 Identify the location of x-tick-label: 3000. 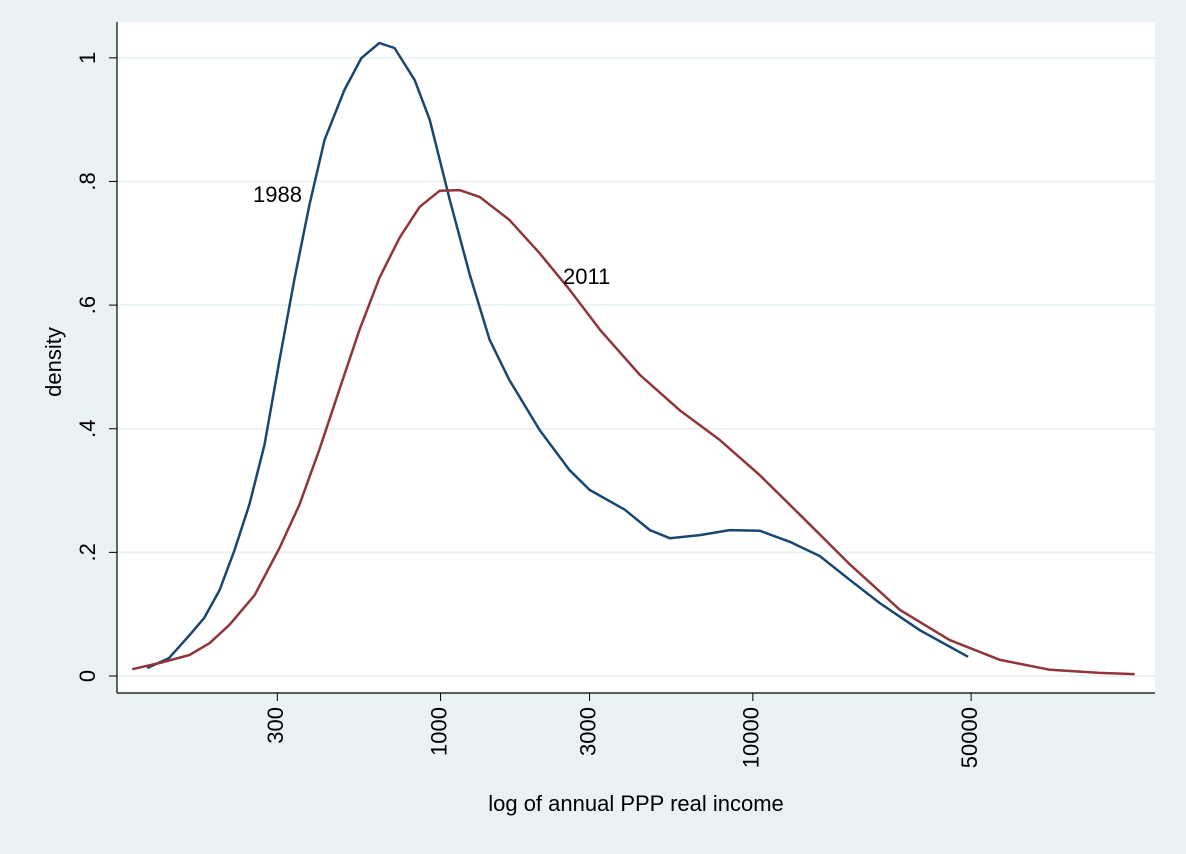
(587, 731).